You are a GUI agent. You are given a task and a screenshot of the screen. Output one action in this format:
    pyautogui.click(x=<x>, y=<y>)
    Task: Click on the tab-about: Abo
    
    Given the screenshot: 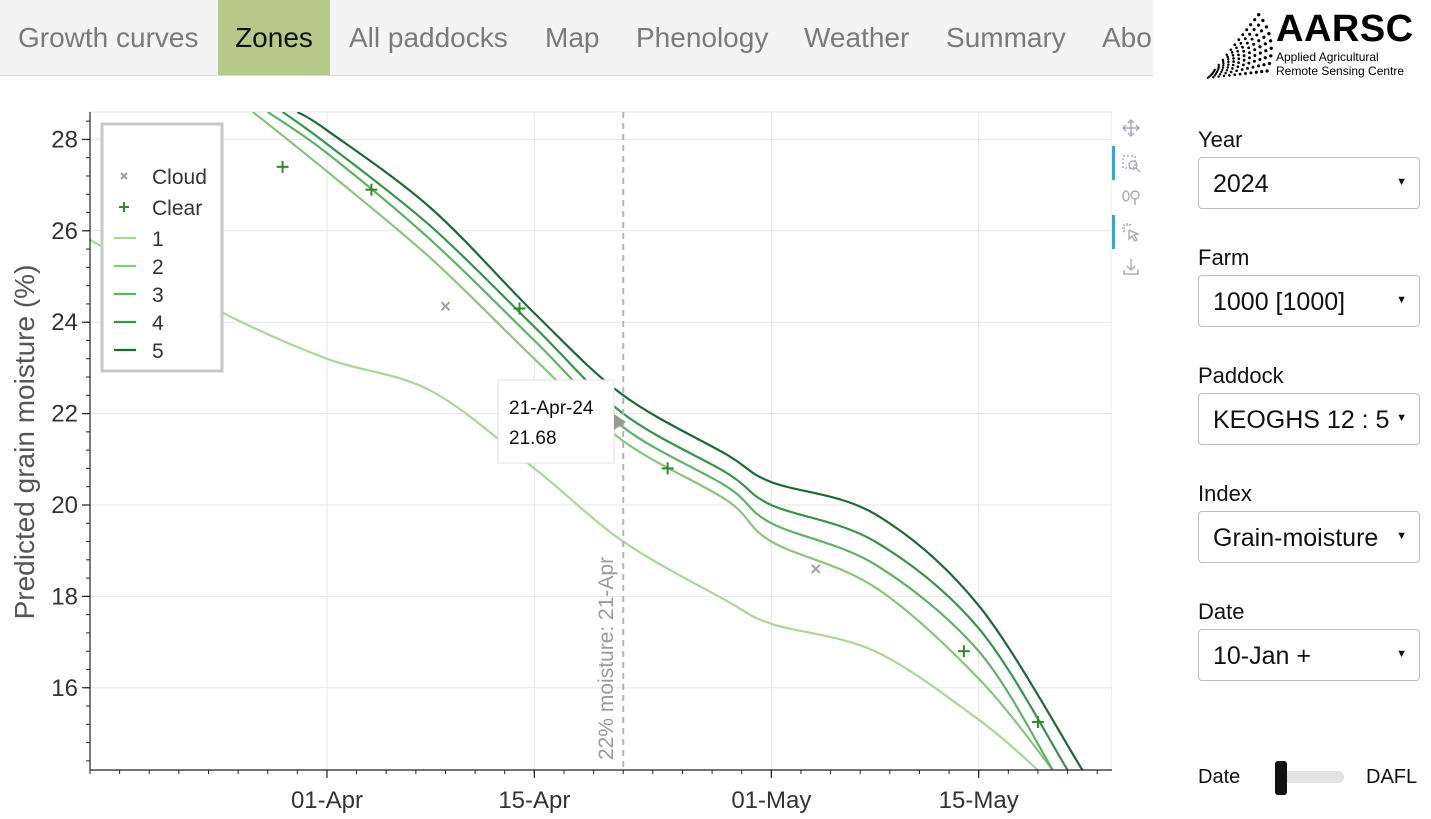 What is the action you would take?
    pyautogui.click(x=1127, y=37)
    